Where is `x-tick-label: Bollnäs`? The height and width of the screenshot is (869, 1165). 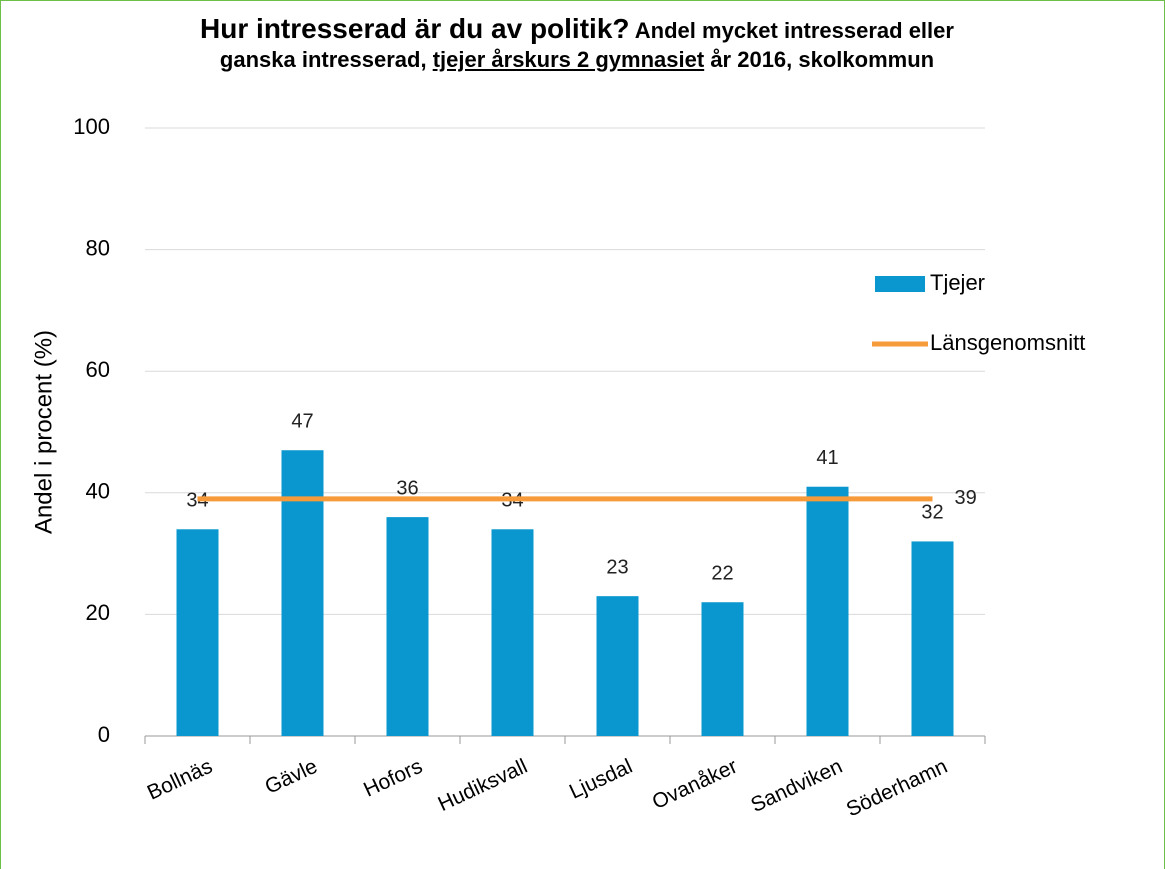 x-tick-label: Bollnäs is located at coordinates (180, 780).